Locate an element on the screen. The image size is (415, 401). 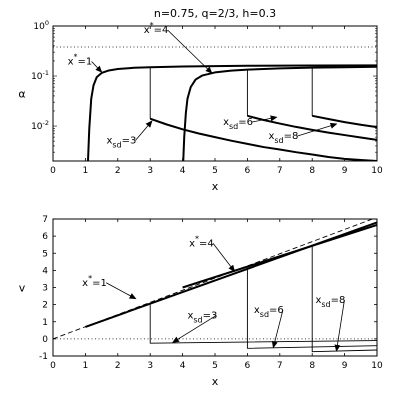
y-tick-label: 10⁻¹ is located at coordinates (40, 75).